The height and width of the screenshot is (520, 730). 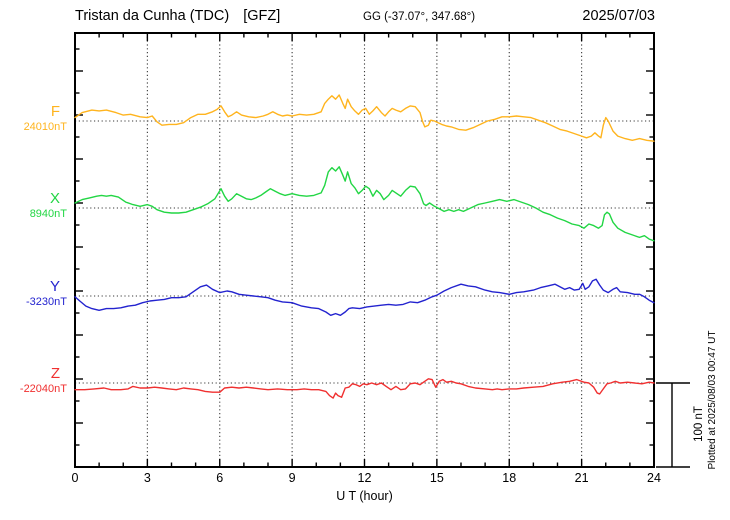 I want to click on trace-letter-Y: Y, so click(x=54, y=286).